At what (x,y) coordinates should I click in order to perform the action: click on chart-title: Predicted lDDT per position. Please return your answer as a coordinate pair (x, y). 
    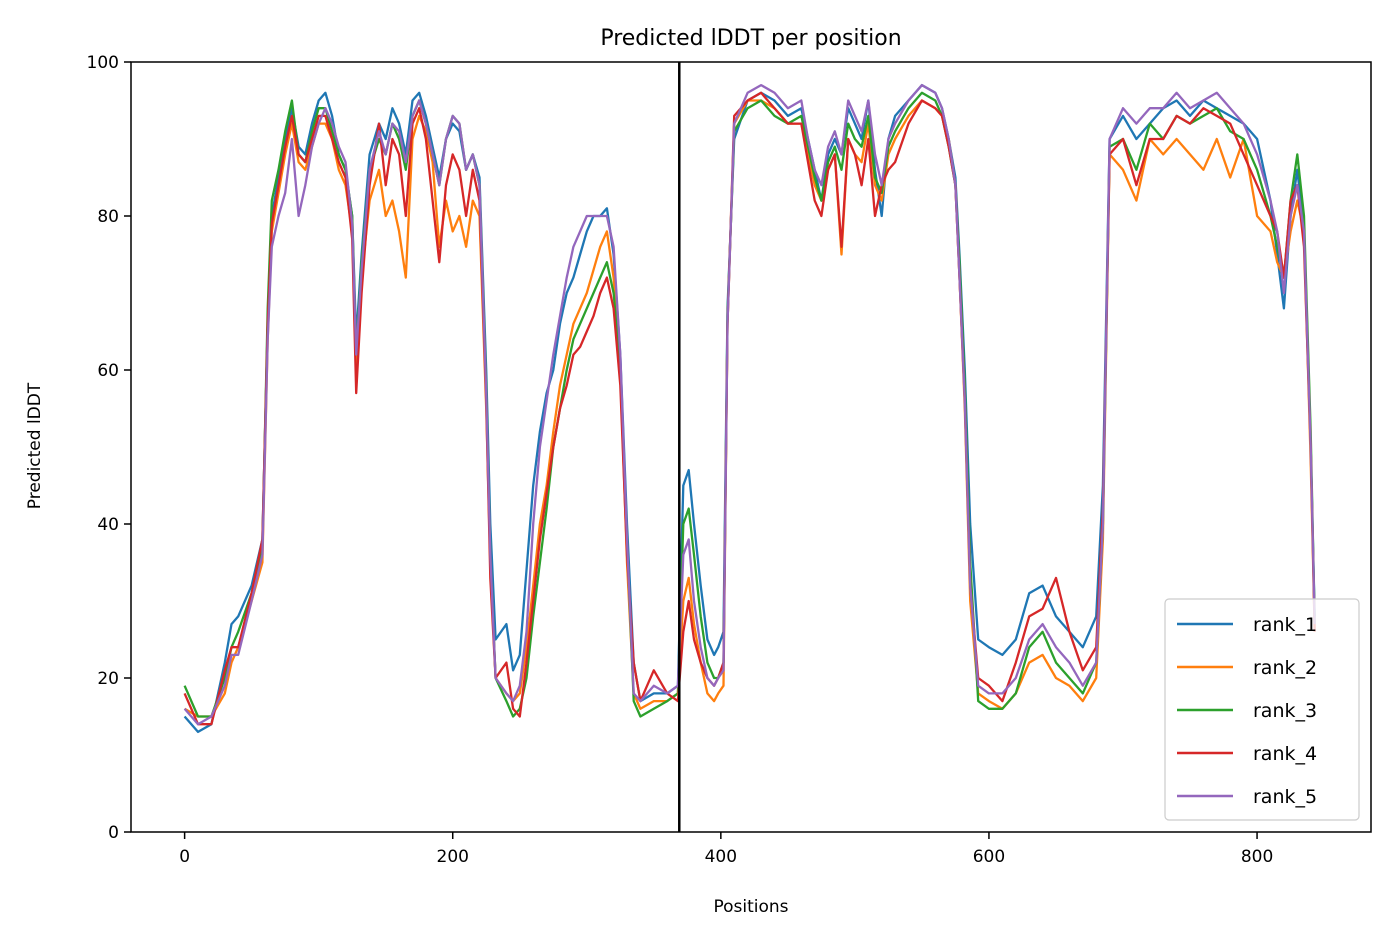
    Looking at the image, I should click on (750, 38).